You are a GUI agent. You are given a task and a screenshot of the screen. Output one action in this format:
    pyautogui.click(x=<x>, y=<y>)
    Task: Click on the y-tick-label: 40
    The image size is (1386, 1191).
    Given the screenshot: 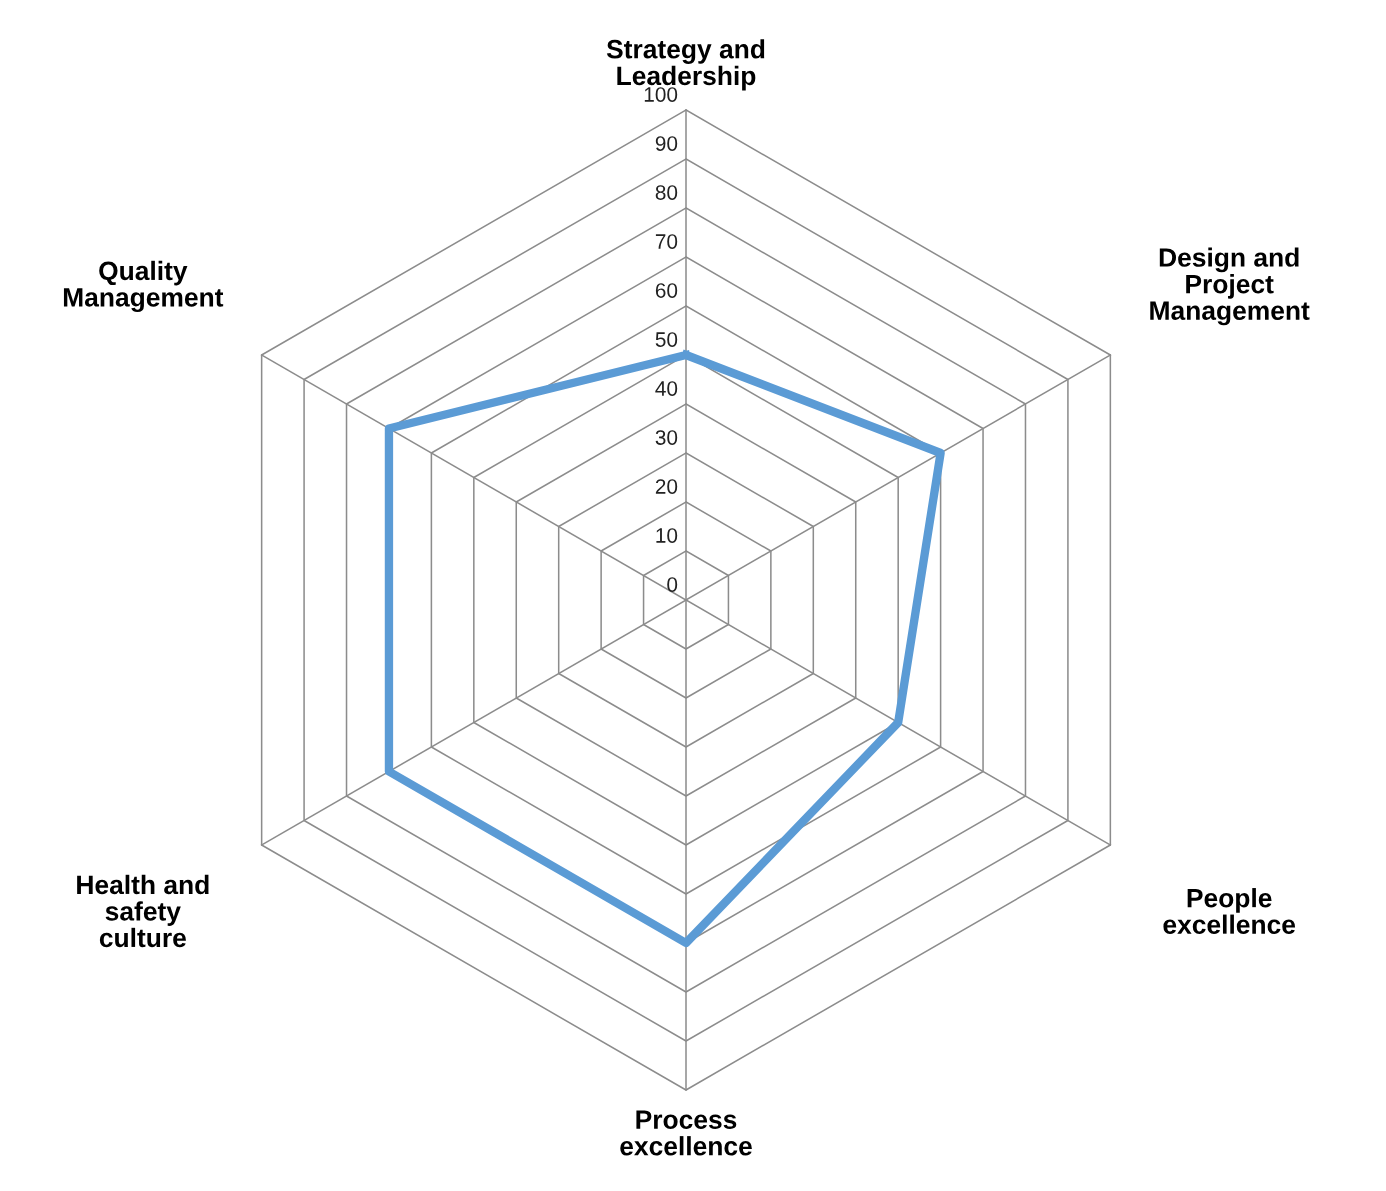 What is the action you would take?
    pyautogui.click(x=666, y=388)
    